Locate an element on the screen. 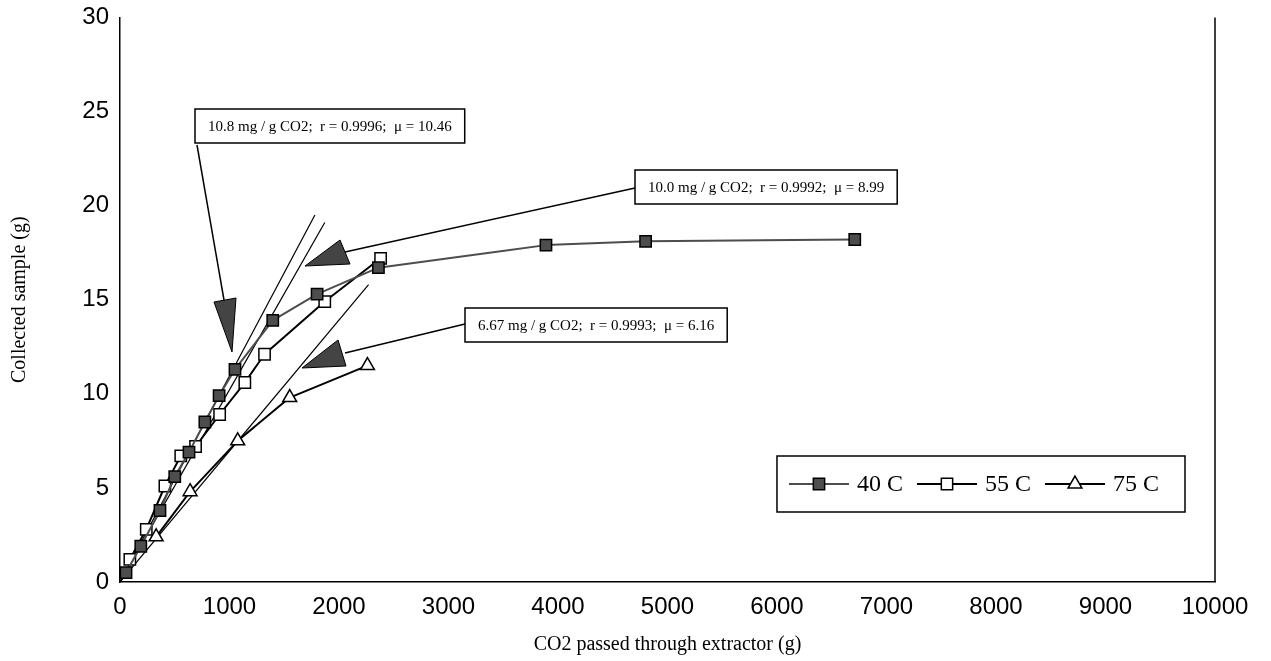  x-tick-label: 6000 is located at coordinates (777, 606).